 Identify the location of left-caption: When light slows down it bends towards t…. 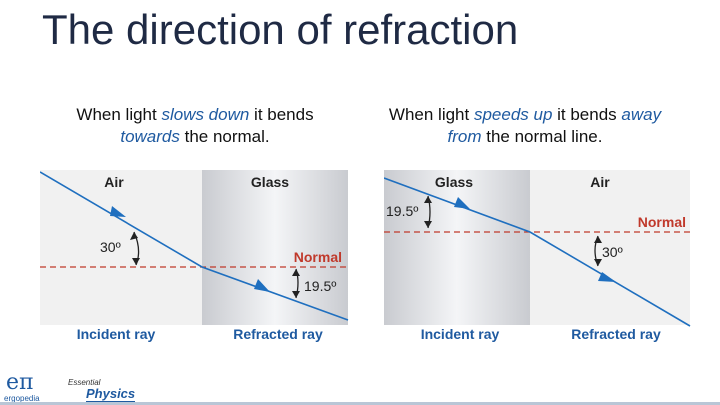
(195, 126).